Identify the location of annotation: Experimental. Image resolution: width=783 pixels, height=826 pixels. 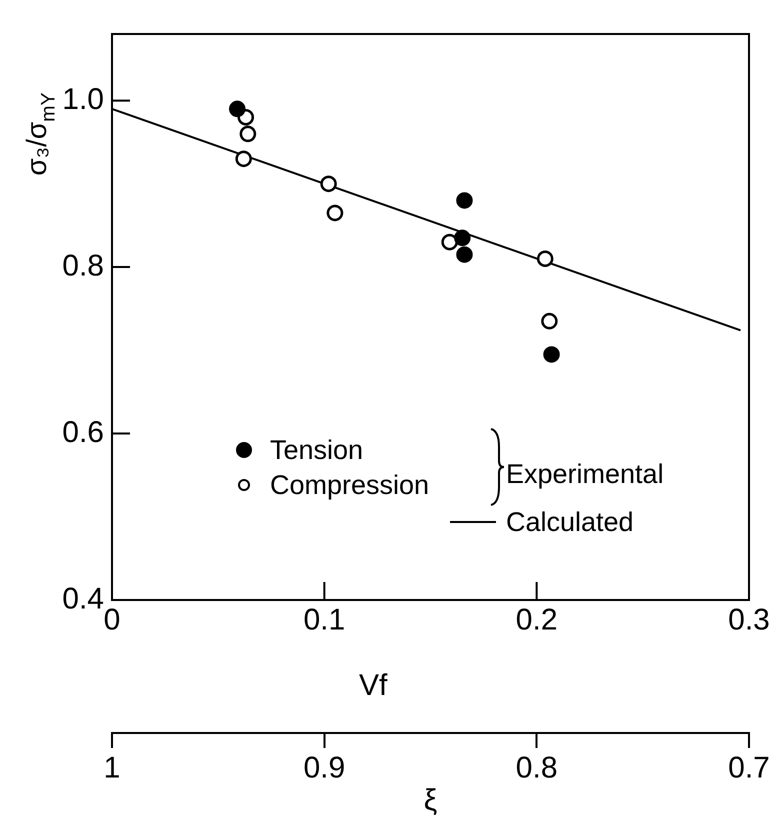
(585, 474).